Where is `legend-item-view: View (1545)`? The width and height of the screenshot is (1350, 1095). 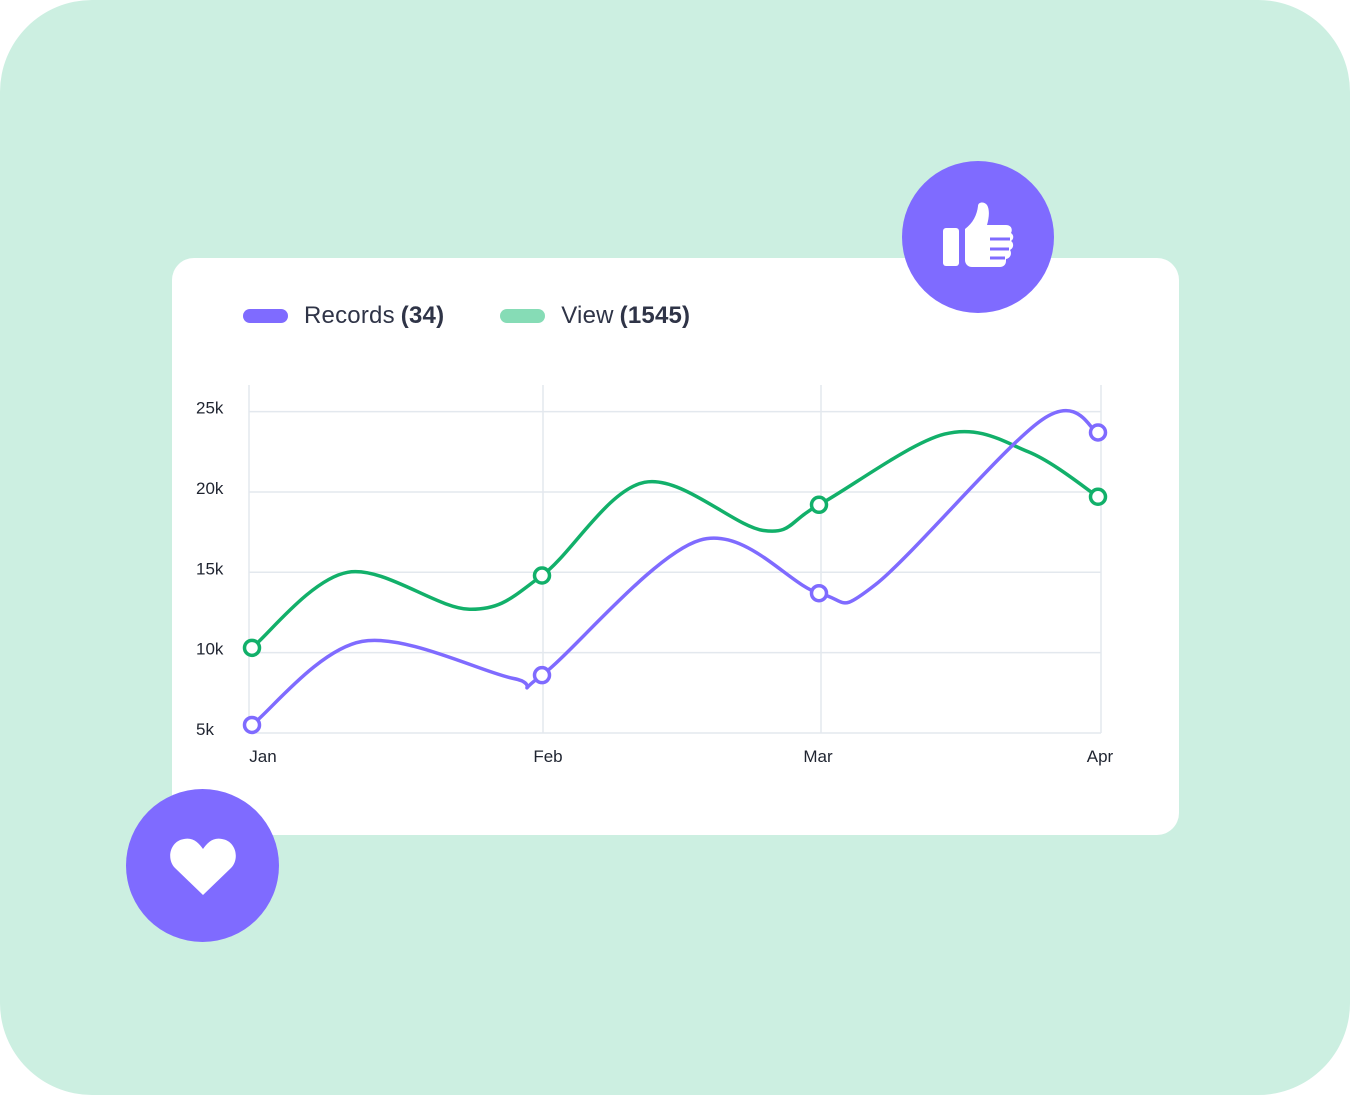 legend-item-view: View (1545) is located at coordinates (595, 316).